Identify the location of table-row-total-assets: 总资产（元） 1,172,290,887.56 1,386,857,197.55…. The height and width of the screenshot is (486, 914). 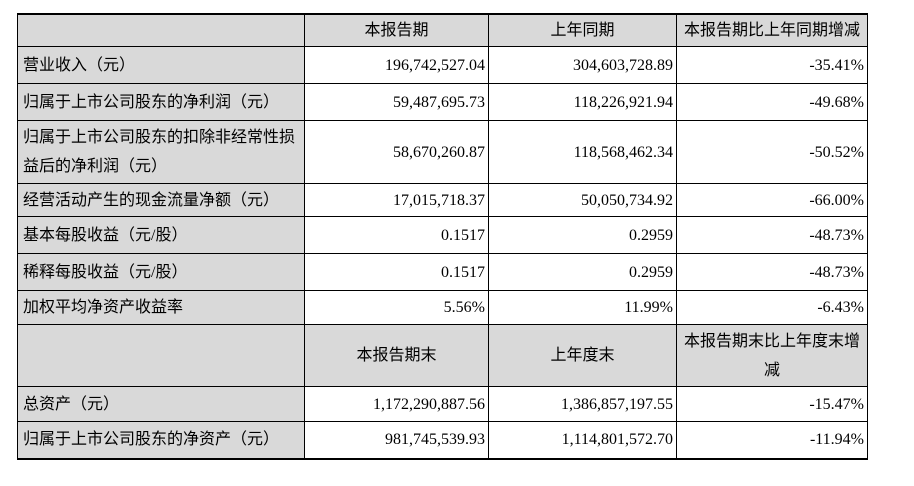
(442, 404).